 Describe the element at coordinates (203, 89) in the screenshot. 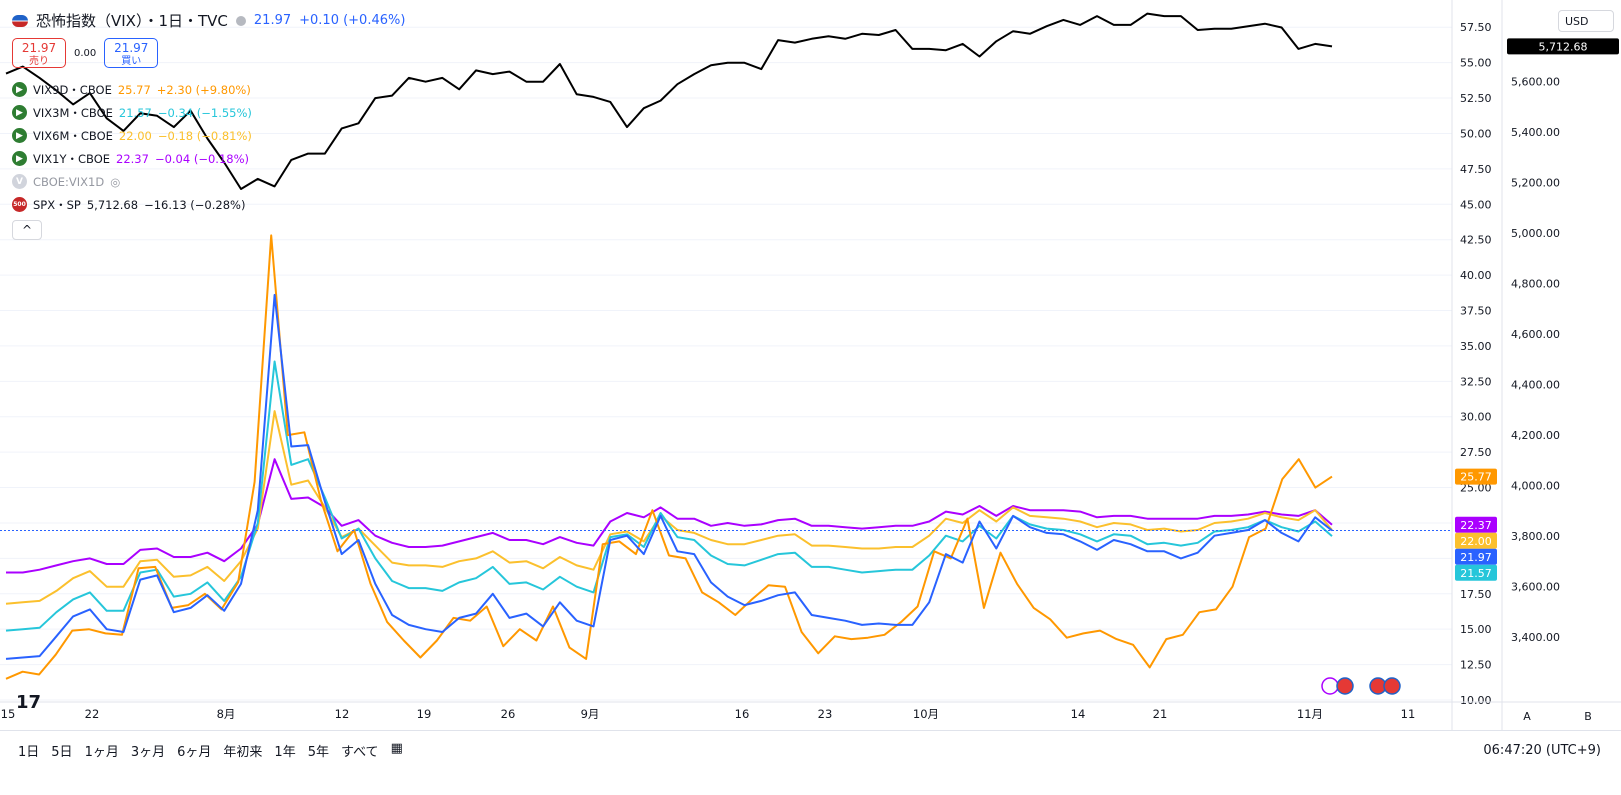

I see `legend-change: +2.30 (+9.80%)` at that location.